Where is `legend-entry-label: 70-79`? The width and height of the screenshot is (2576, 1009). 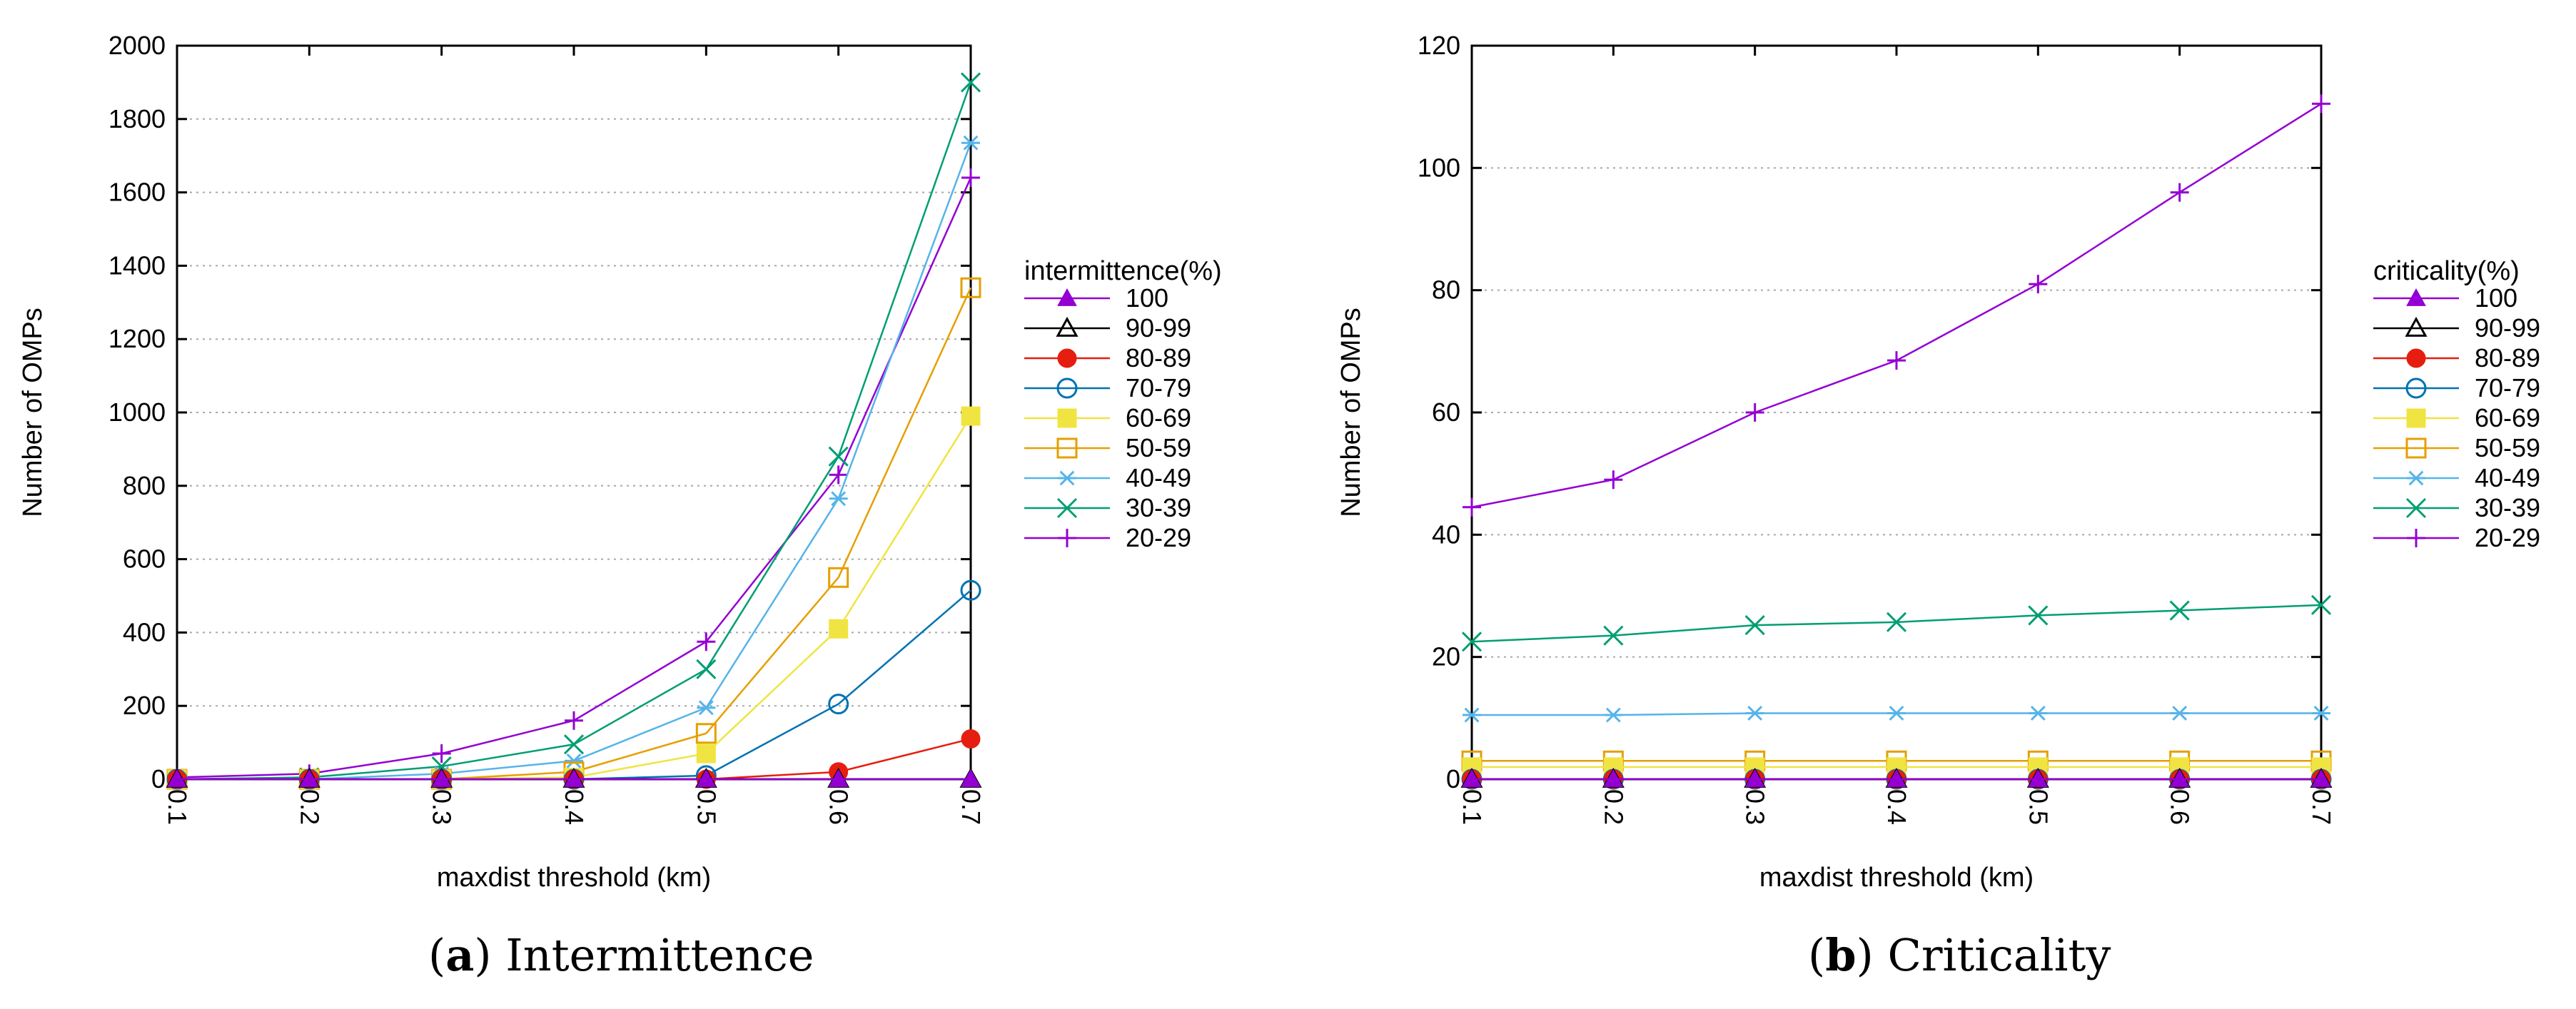 legend-entry-label: 70-79 is located at coordinates (2507, 388).